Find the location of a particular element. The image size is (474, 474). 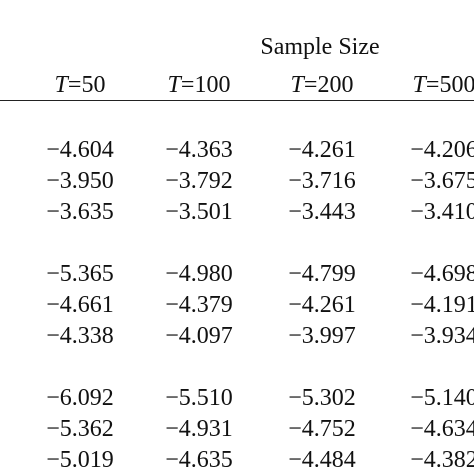

table-cell: −3.635 is located at coordinates (80, 212).